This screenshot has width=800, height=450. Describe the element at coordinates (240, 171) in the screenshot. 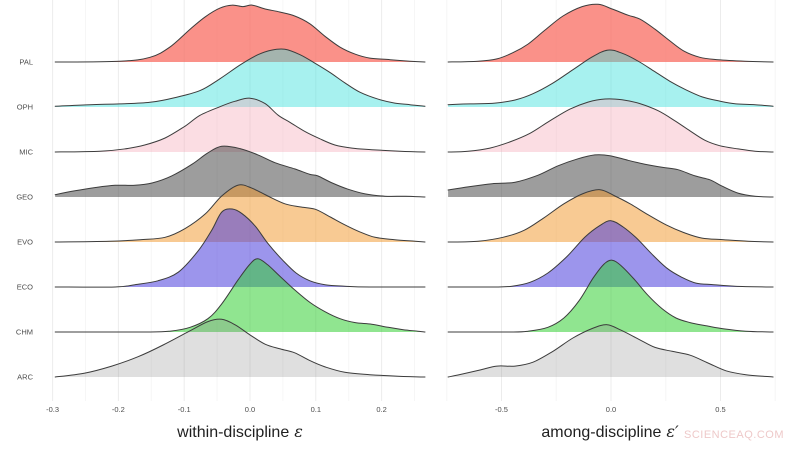

I see `ridge-line-left-geo` at that location.